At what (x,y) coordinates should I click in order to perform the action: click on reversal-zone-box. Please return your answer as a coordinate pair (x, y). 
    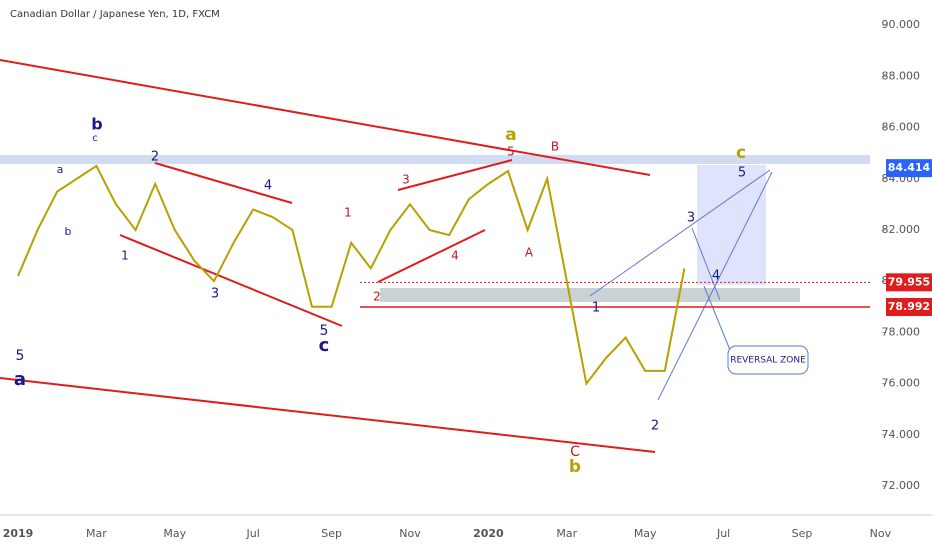
    Looking at the image, I should click on (768, 360).